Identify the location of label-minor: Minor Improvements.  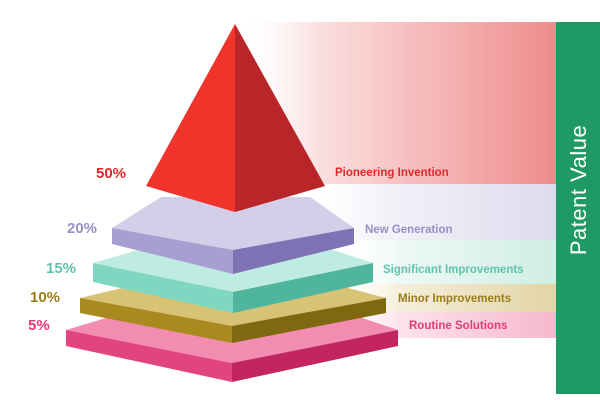
(454, 299).